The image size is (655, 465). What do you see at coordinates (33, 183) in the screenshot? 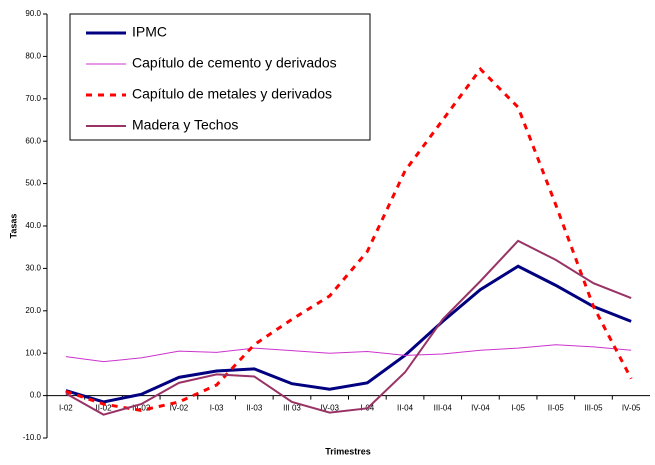
I see `y-tick-label: 50.0` at bounding box center [33, 183].